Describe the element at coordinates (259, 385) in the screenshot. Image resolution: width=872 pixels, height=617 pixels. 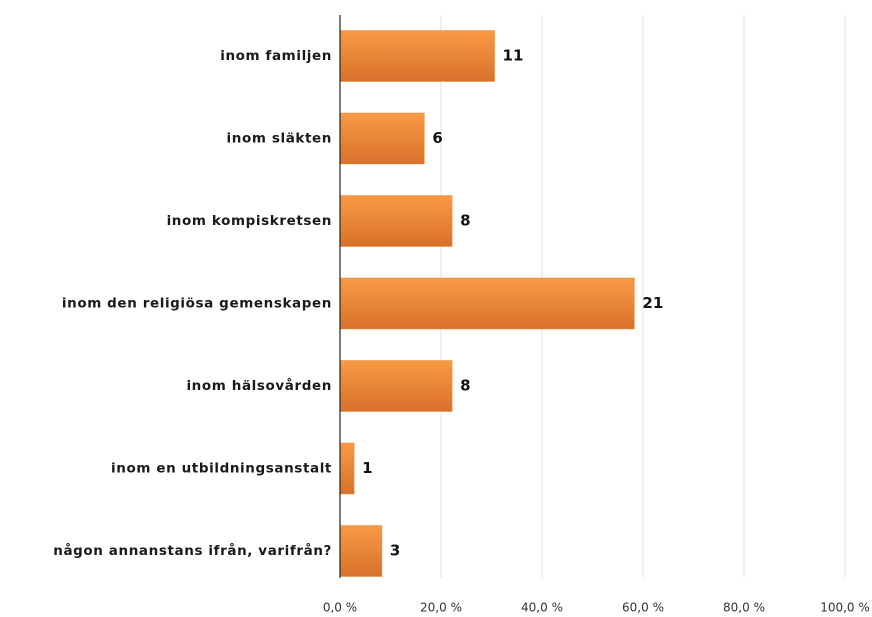
I see `category-label: inom hälsovården` at that location.